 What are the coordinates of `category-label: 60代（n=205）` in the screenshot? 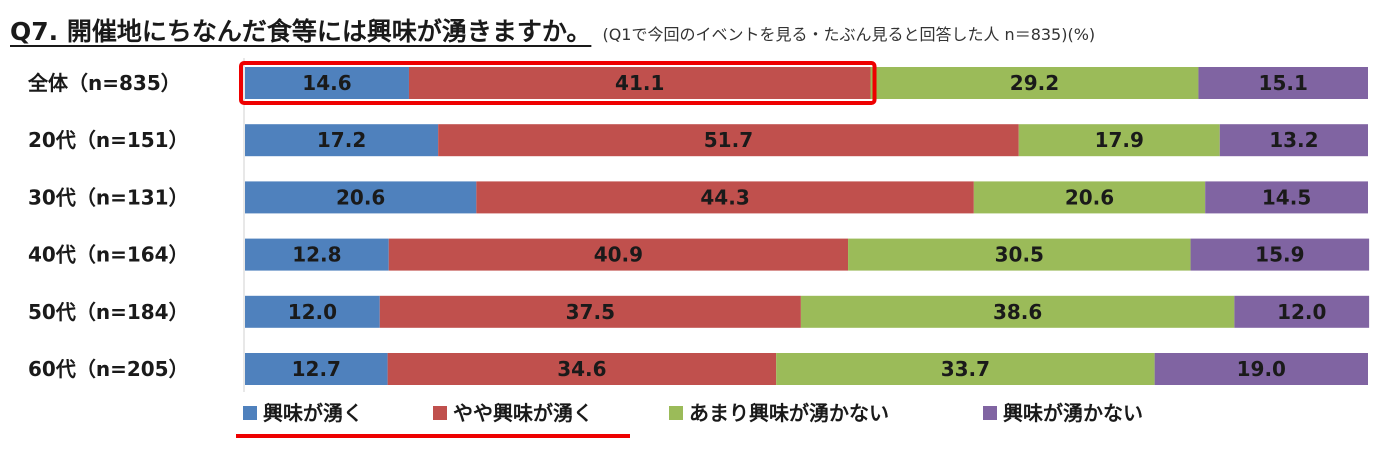 It's located at (108, 369).